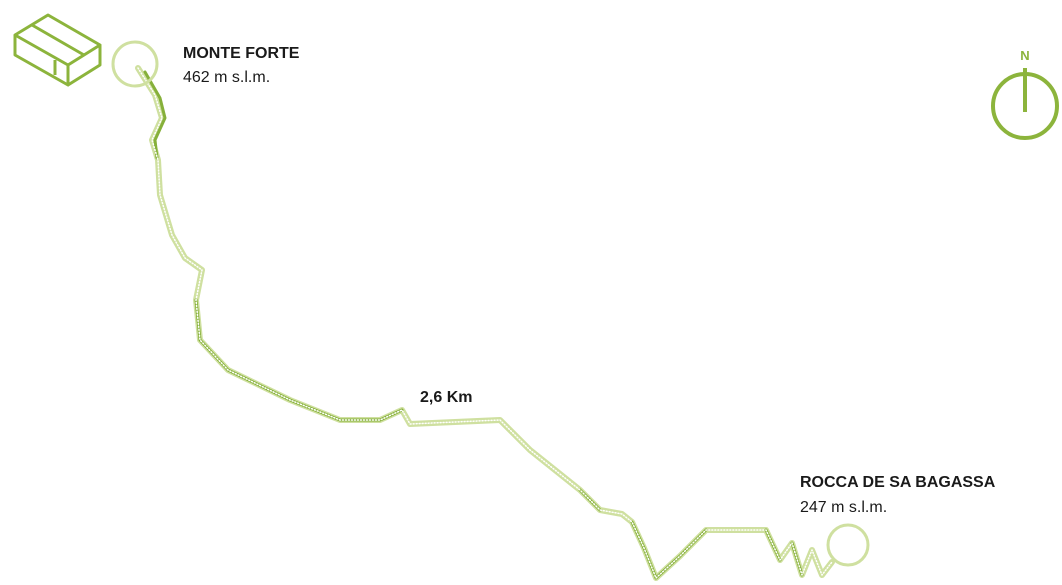 The height and width of the screenshot is (585, 1062). Describe the element at coordinates (446, 397) in the screenshot. I see `distance: 2,6 Km` at that location.